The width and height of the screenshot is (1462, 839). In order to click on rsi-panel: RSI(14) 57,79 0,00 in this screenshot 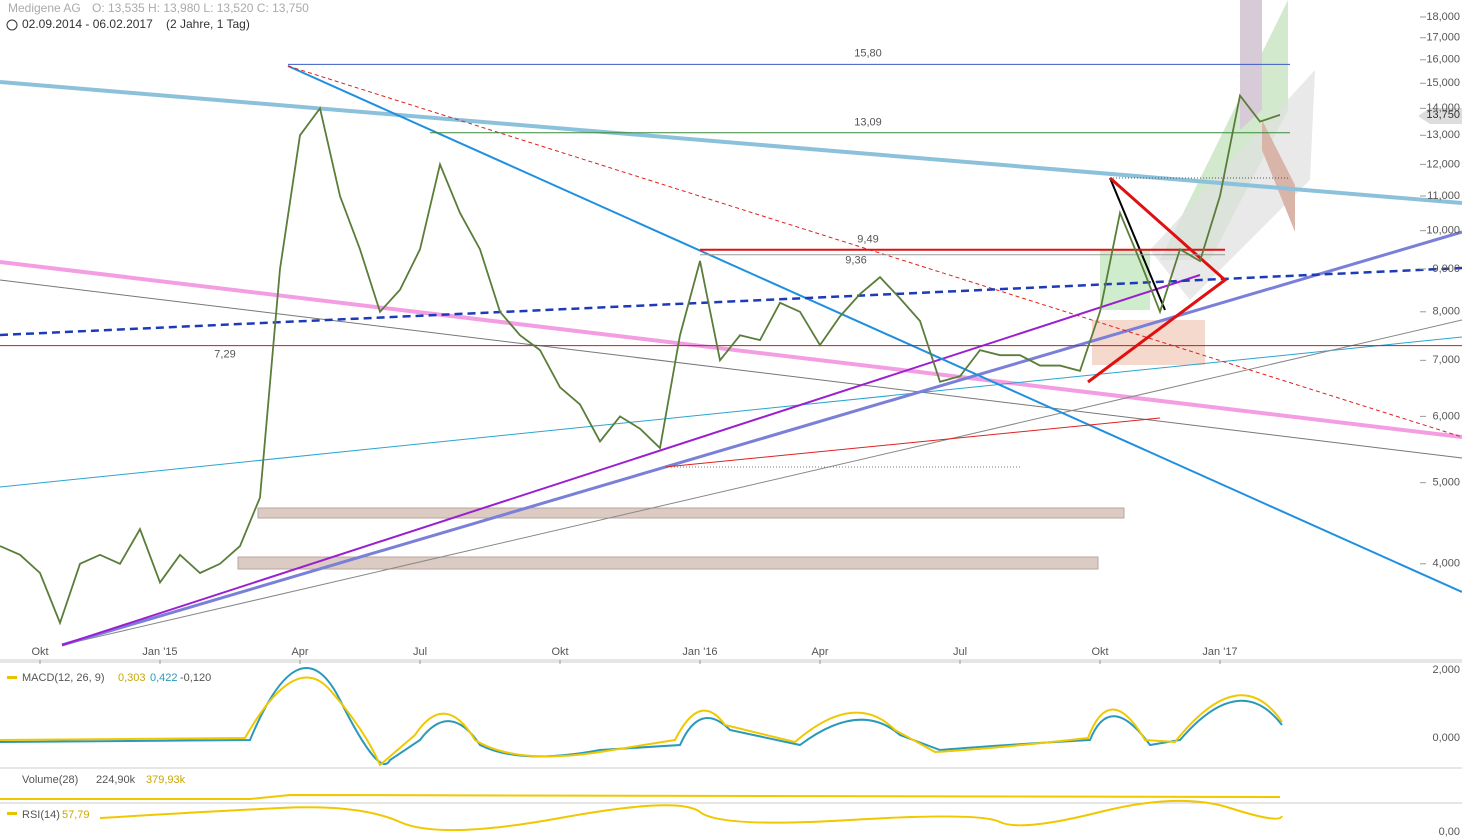, I will do `click(731, 818)`.